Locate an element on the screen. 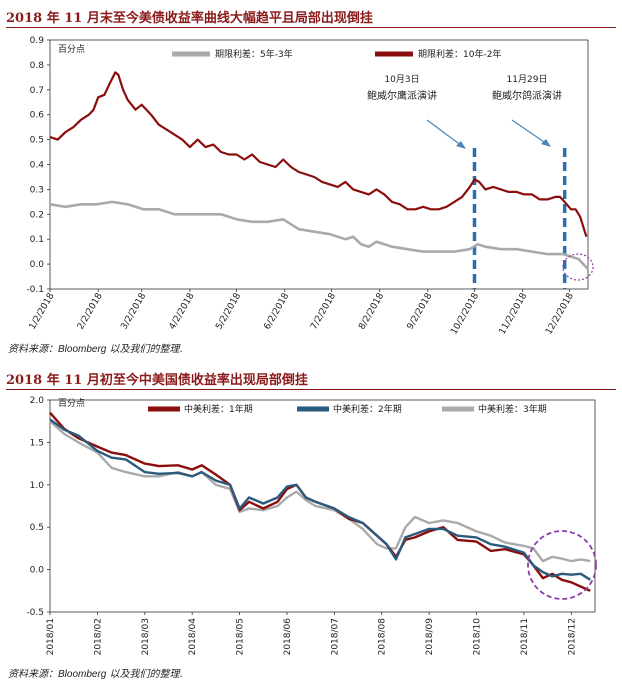 This screenshot has height=686, width=622. chart1-x-tick-label: 6/2/2018 is located at coordinates (277, 311).